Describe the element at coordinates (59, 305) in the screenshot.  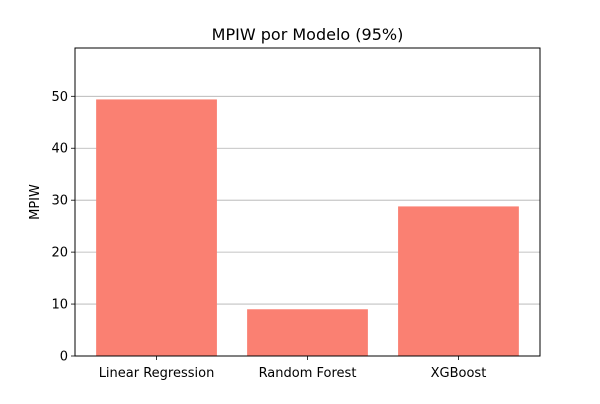
I see `y-tick-label: 10` at that location.